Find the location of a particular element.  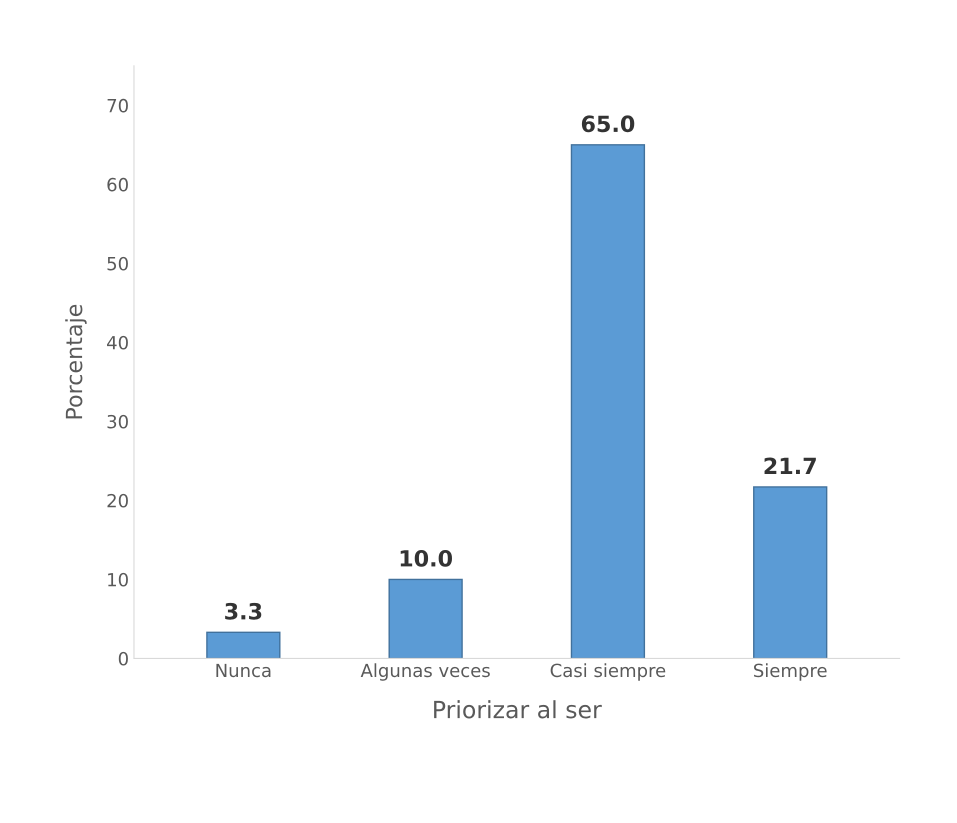

x-tick-label: Nunca is located at coordinates (243, 671).